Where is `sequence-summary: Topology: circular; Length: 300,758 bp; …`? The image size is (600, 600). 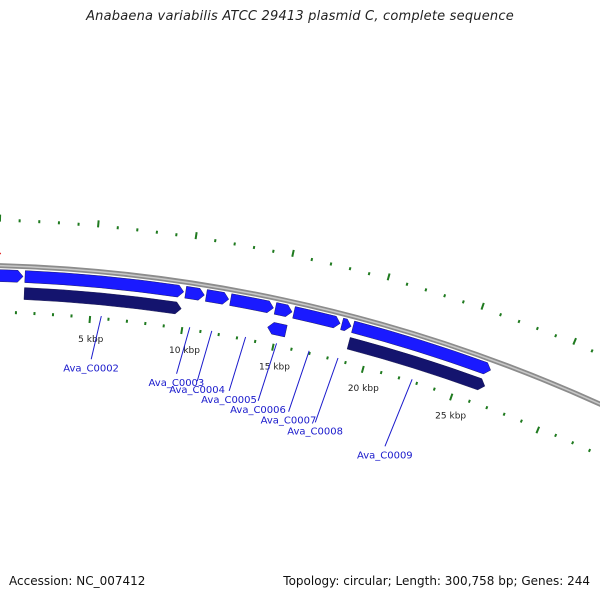
sequence-summary: Topology: circular; Length: 300,758 bp; … is located at coordinates (436, 581).